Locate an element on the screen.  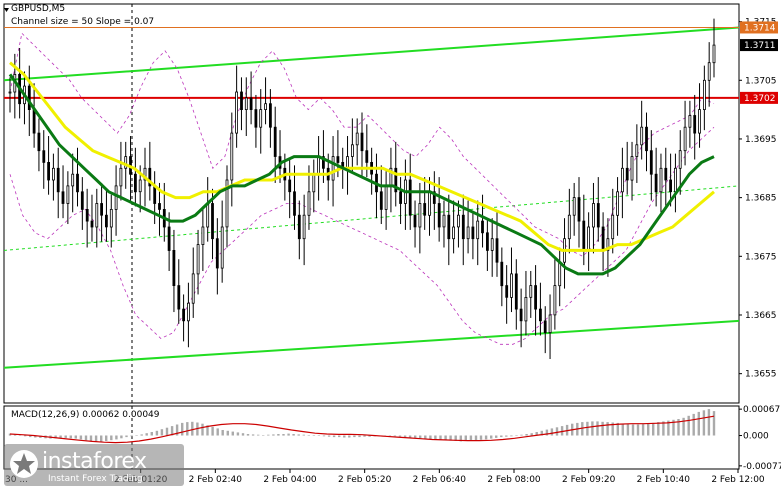
x-tick-label: 2 Feb 06:40 is located at coordinates (440, 480).